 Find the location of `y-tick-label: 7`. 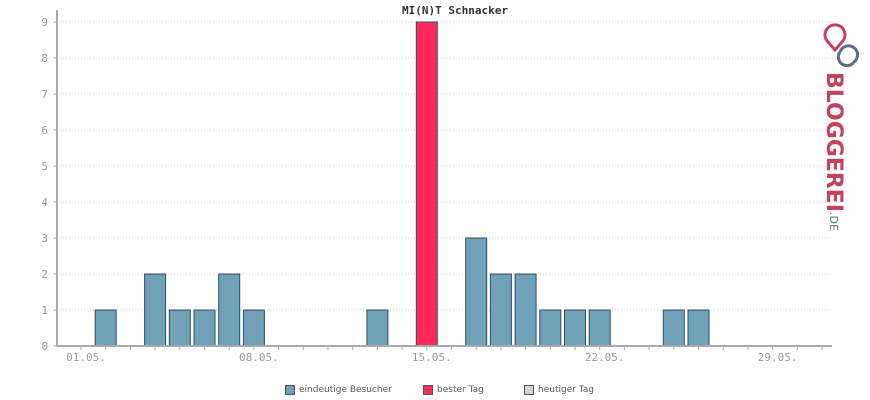

y-tick-label: 7 is located at coordinates (44, 94).